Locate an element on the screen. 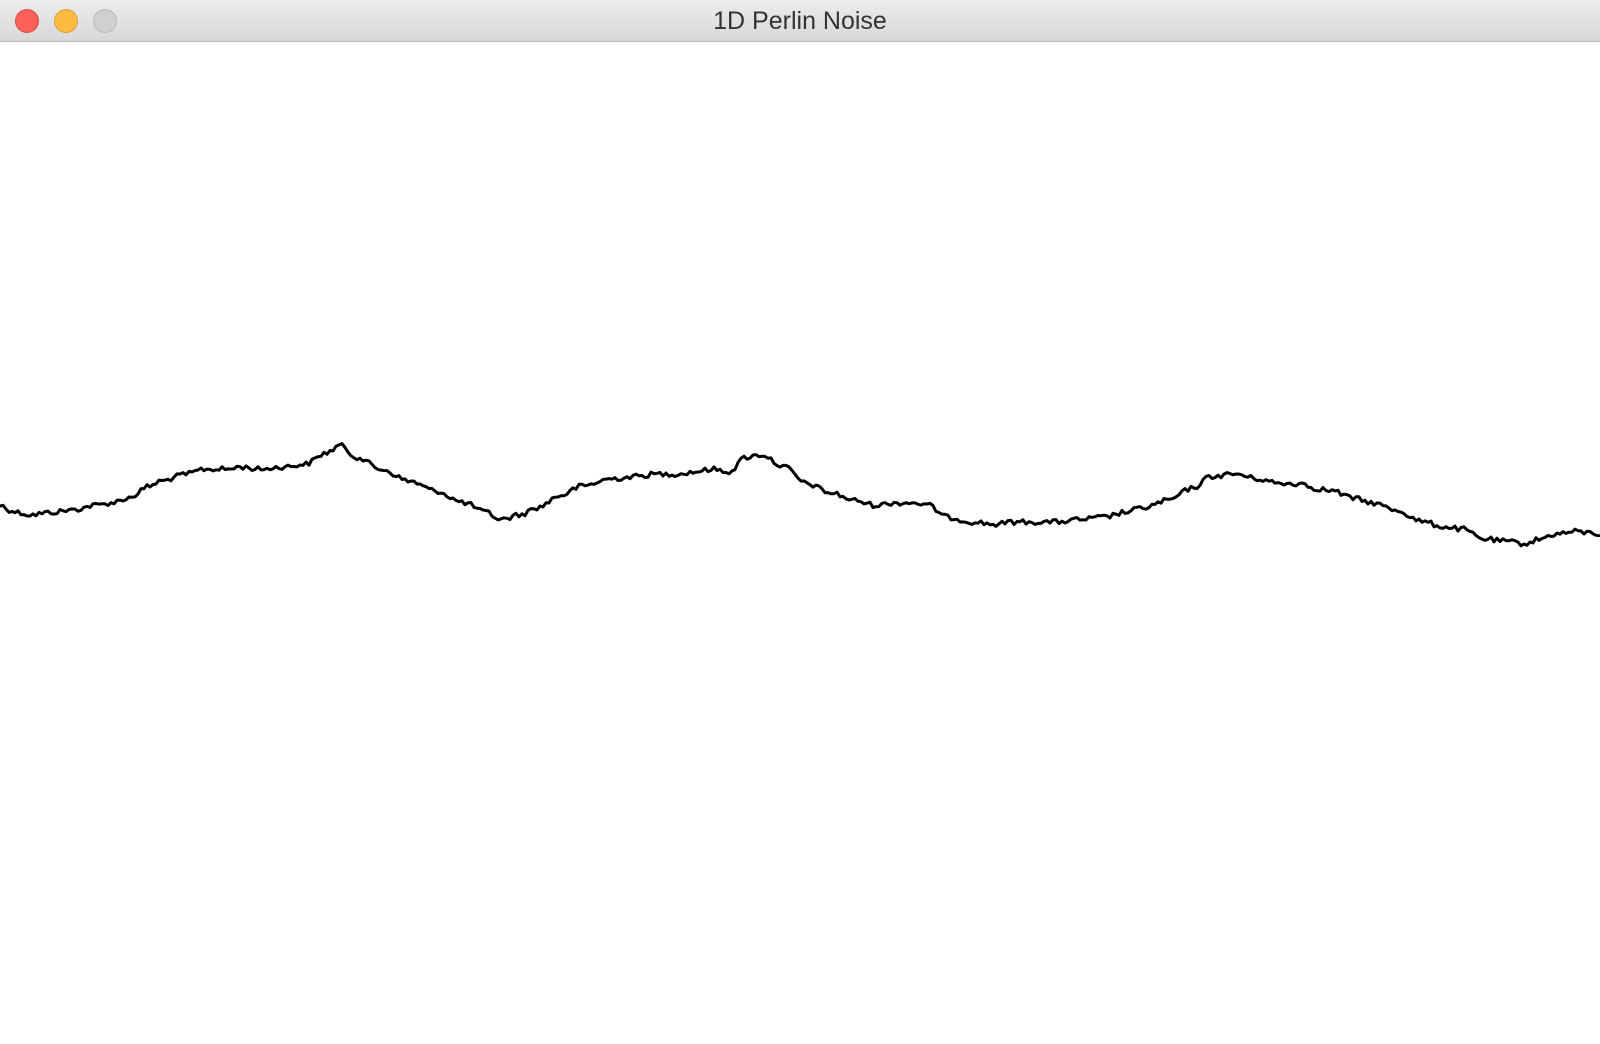 This screenshot has height=1044, width=1600. noise-graph is located at coordinates (800, 495).